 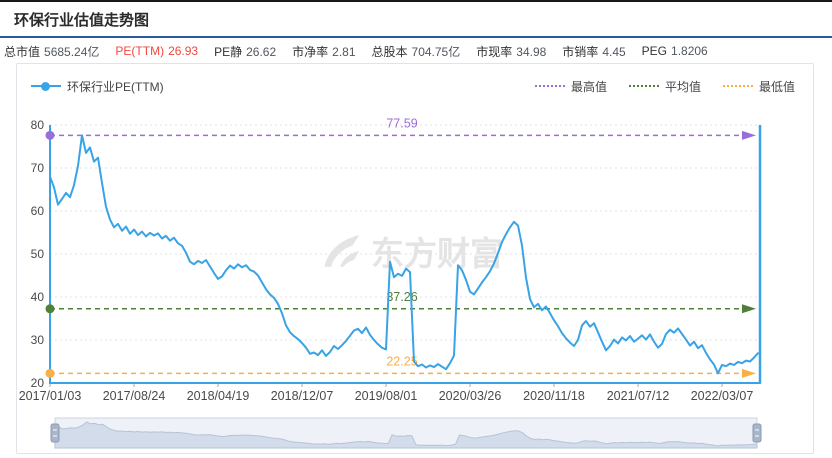 I want to click on stat-总股本: 总股本 704.75亿, so click(x=416, y=51).